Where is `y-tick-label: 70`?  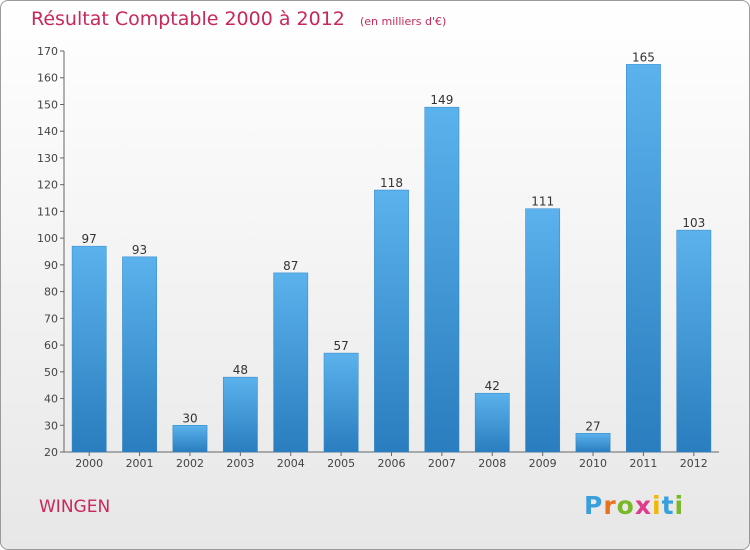 y-tick-label: 70 is located at coordinates (51, 318).